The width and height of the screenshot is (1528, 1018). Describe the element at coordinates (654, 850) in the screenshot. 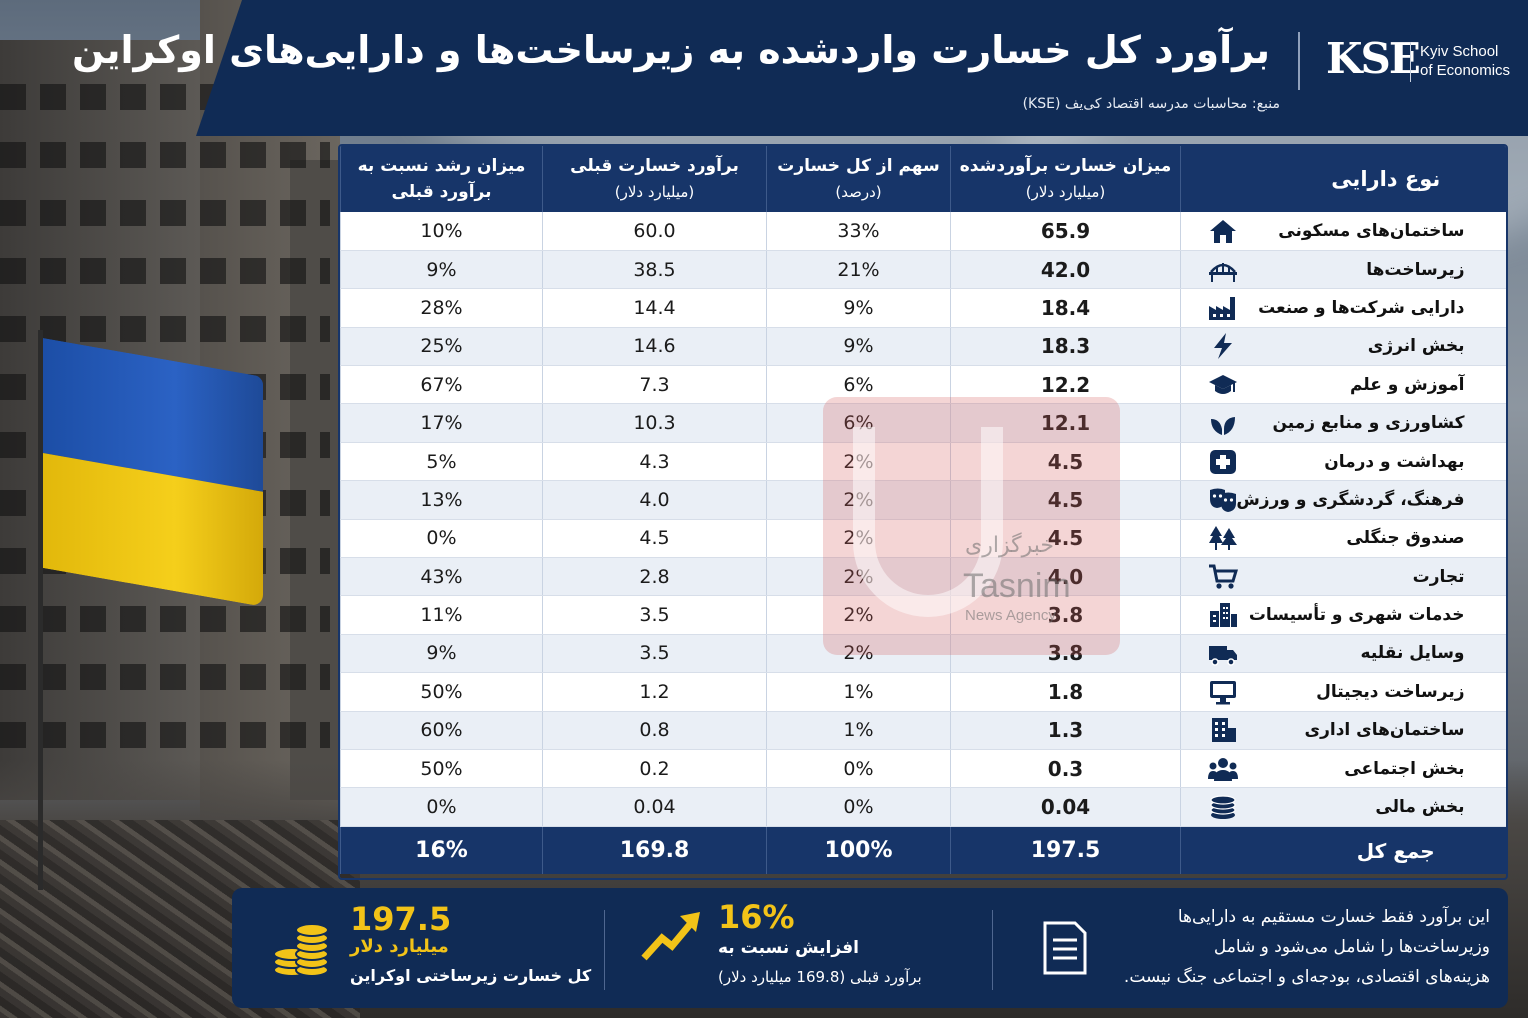

I see `total-previous: 169.8` at that location.